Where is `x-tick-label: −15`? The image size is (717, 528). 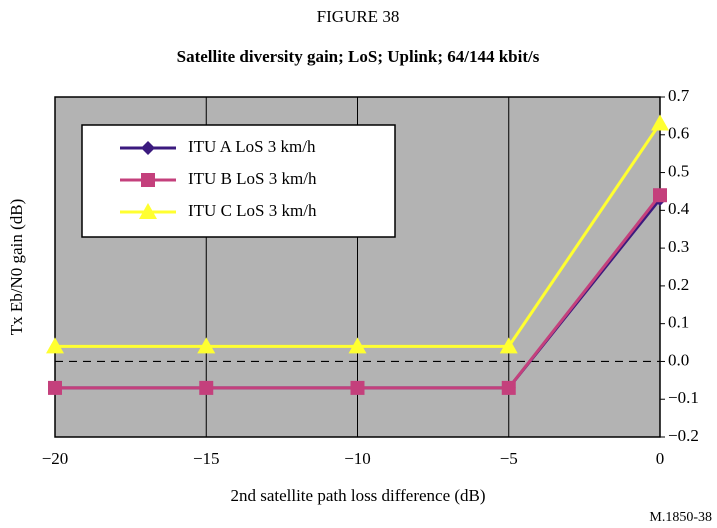 x-tick-label: −15 is located at coordinates (206, 458).